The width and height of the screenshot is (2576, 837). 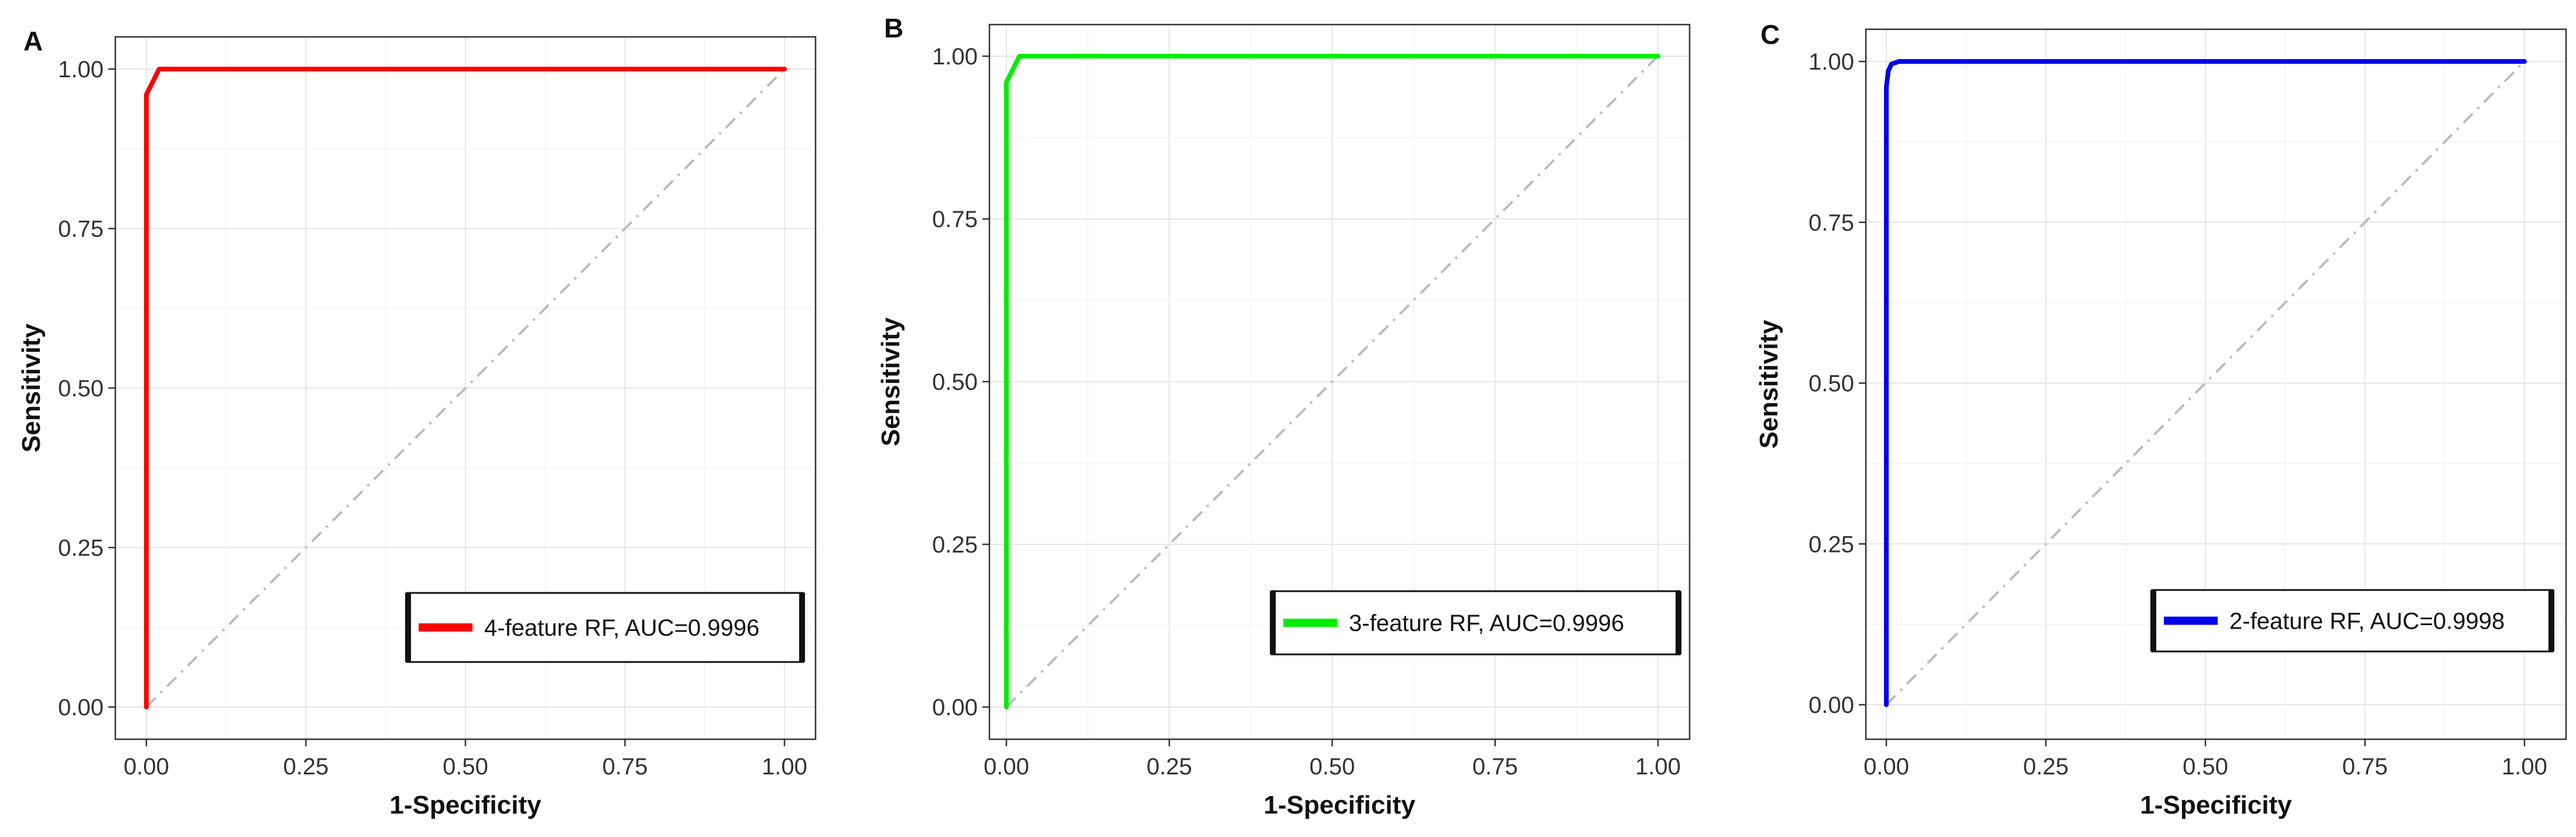 I want to click on legend: 3-feature RF, AUC=0.9996, so click(x=1475, y=623).